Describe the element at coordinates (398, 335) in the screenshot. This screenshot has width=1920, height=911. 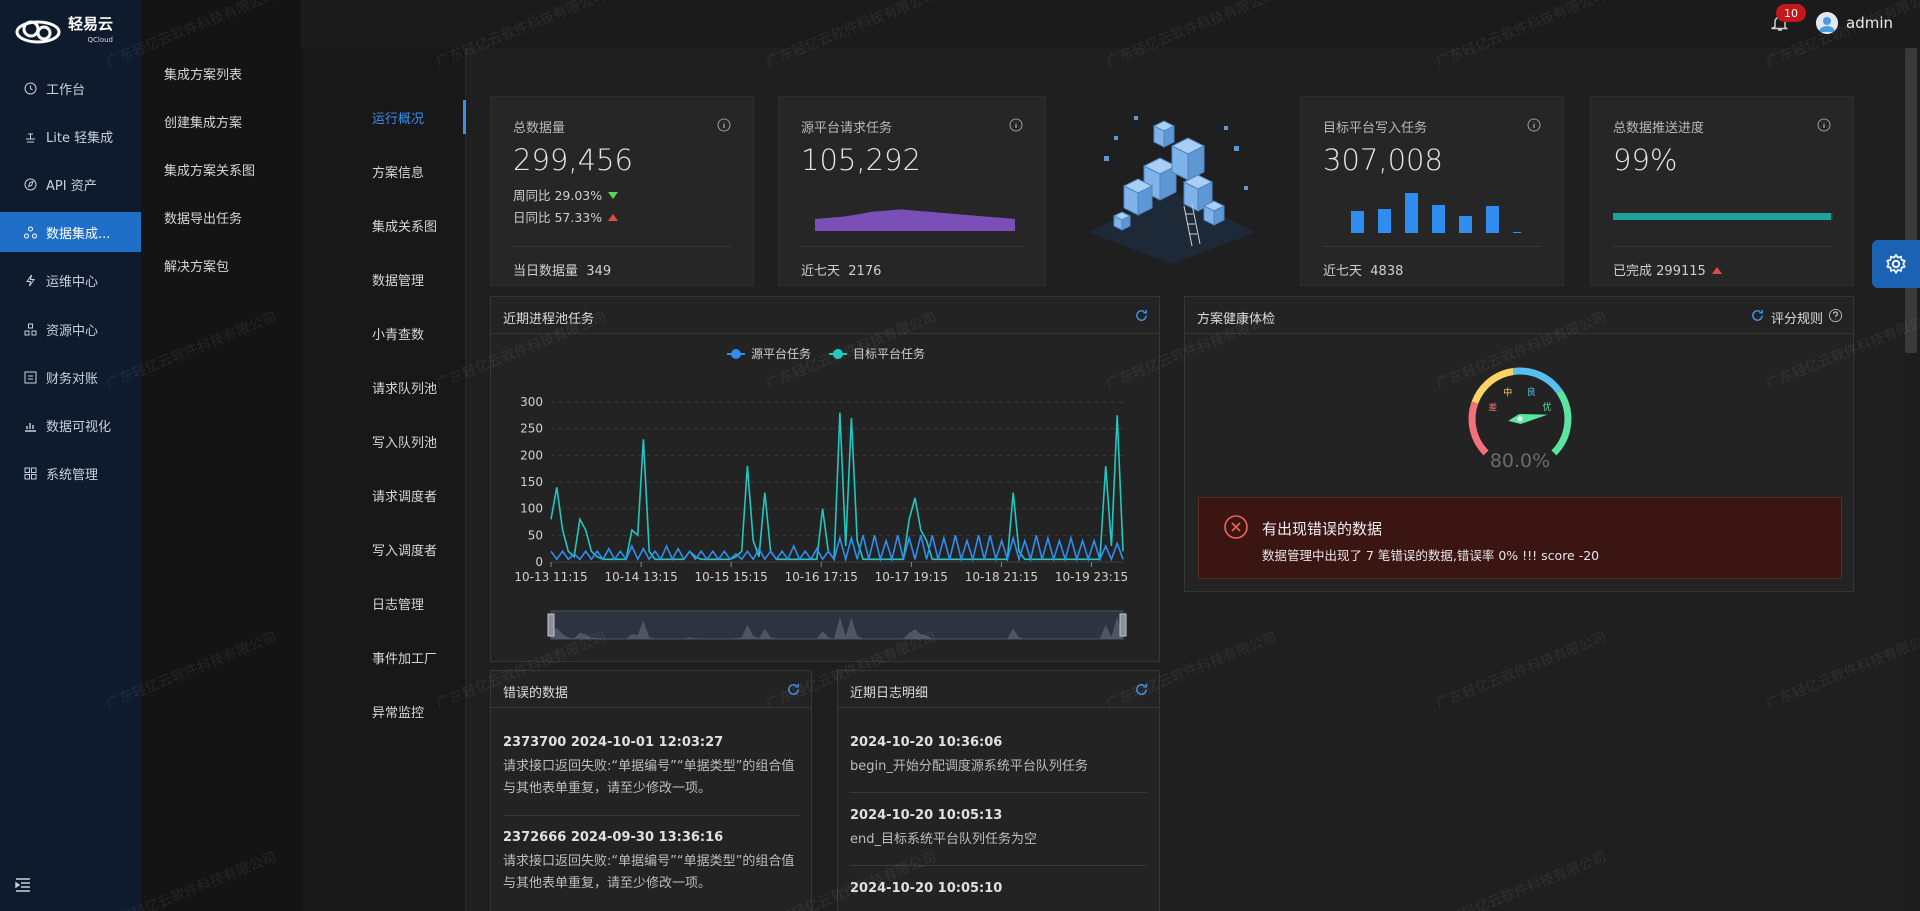
I see `inner-nav-item-4: 小青查数` at that location.